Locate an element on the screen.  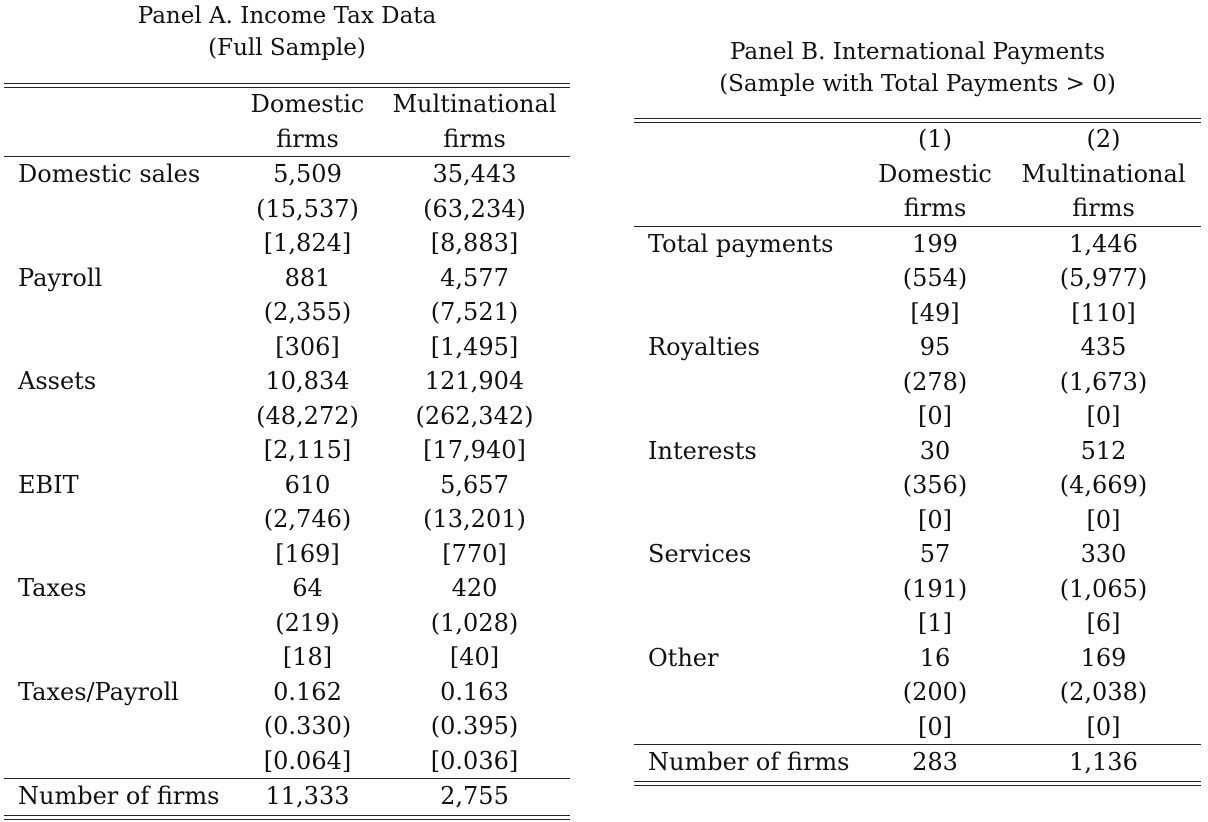
mean-cell: 95 is located at coordinates (935, 347).